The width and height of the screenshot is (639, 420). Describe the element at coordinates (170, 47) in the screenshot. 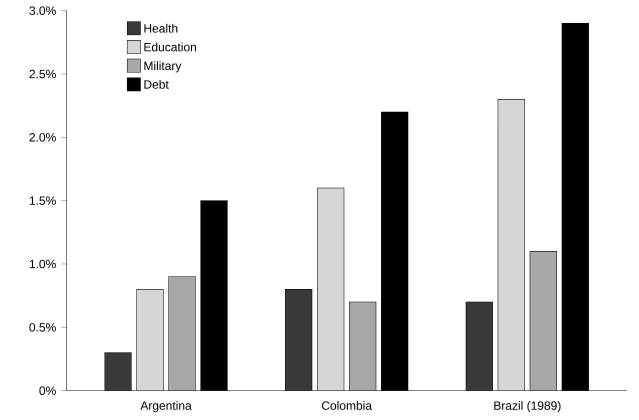

I see `legend-label: Education` at that location.